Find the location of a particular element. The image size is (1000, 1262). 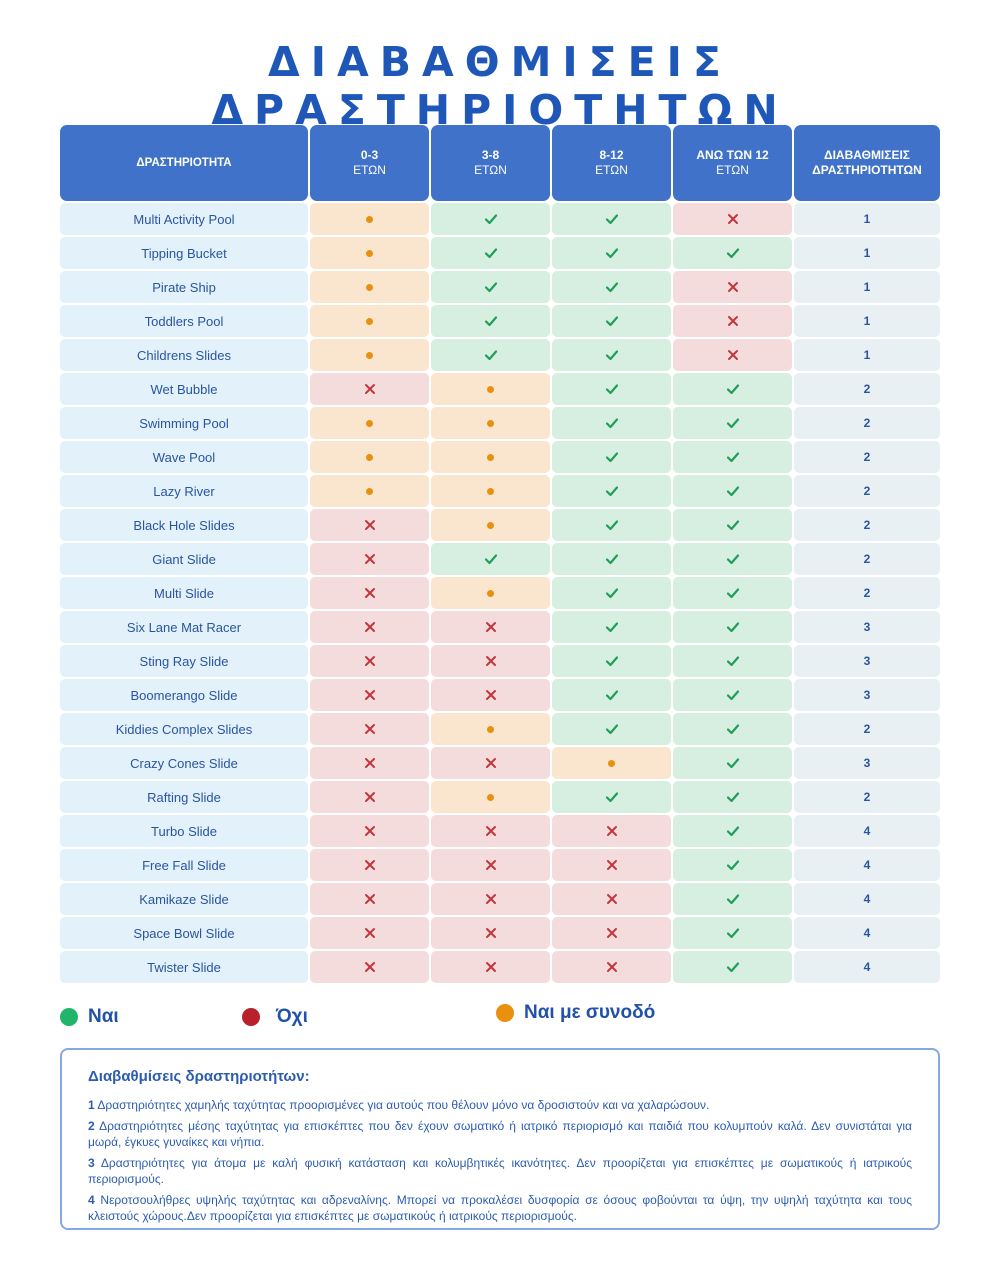

table-row: Kamikaze Slide 4 is located at coordinates (503, 899).